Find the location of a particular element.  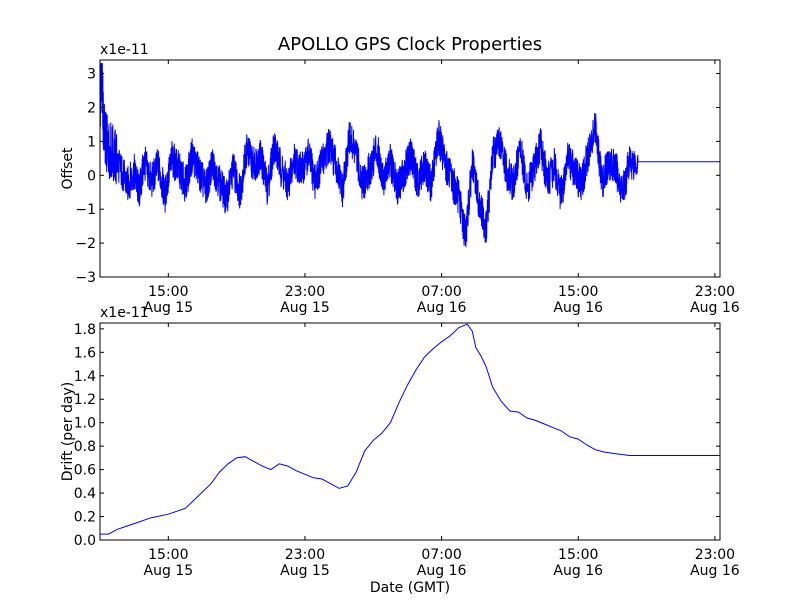

ytick-label: 0.8 is located at coordinates (85, 447).